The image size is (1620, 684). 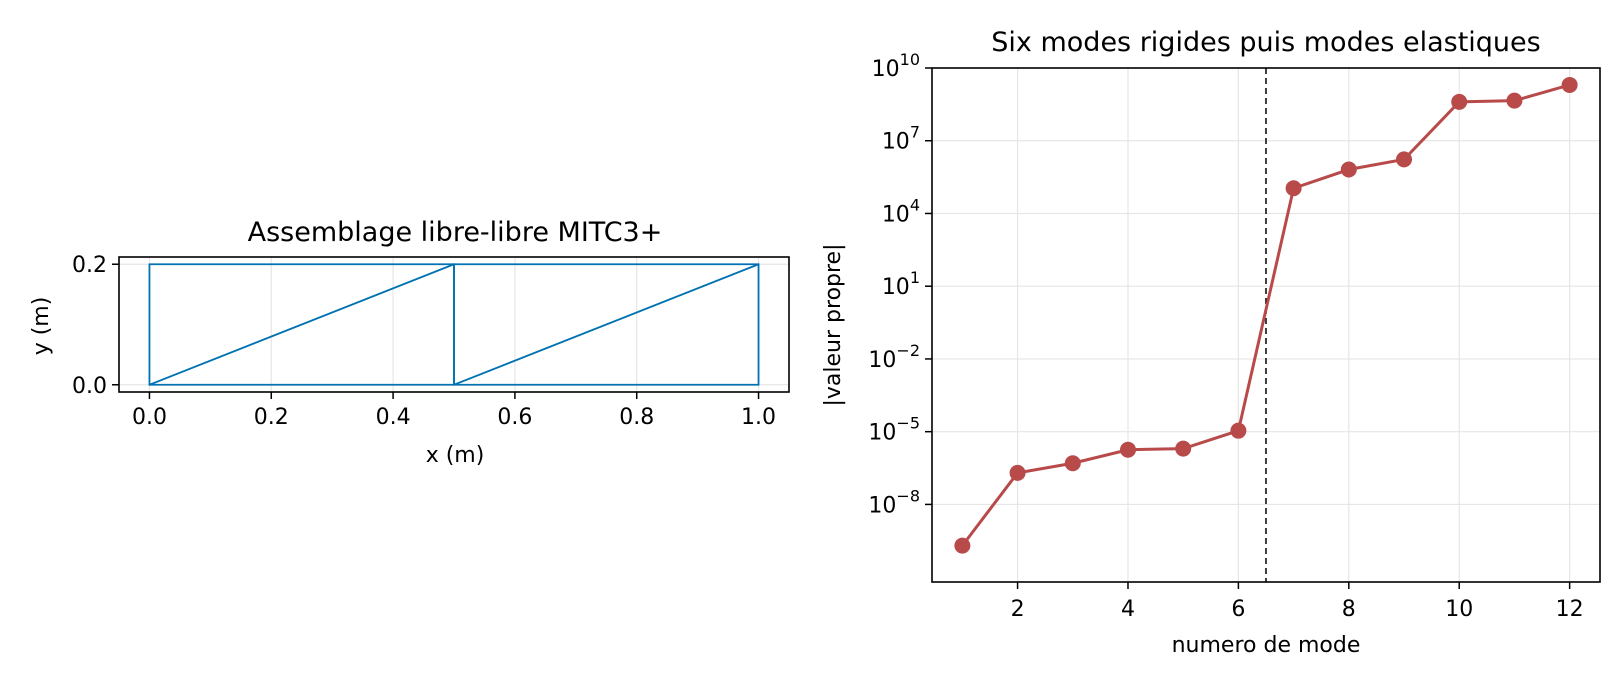 I want to click on eigen-y-axis-label: |valeur propre|, so click(x=833, y=324).